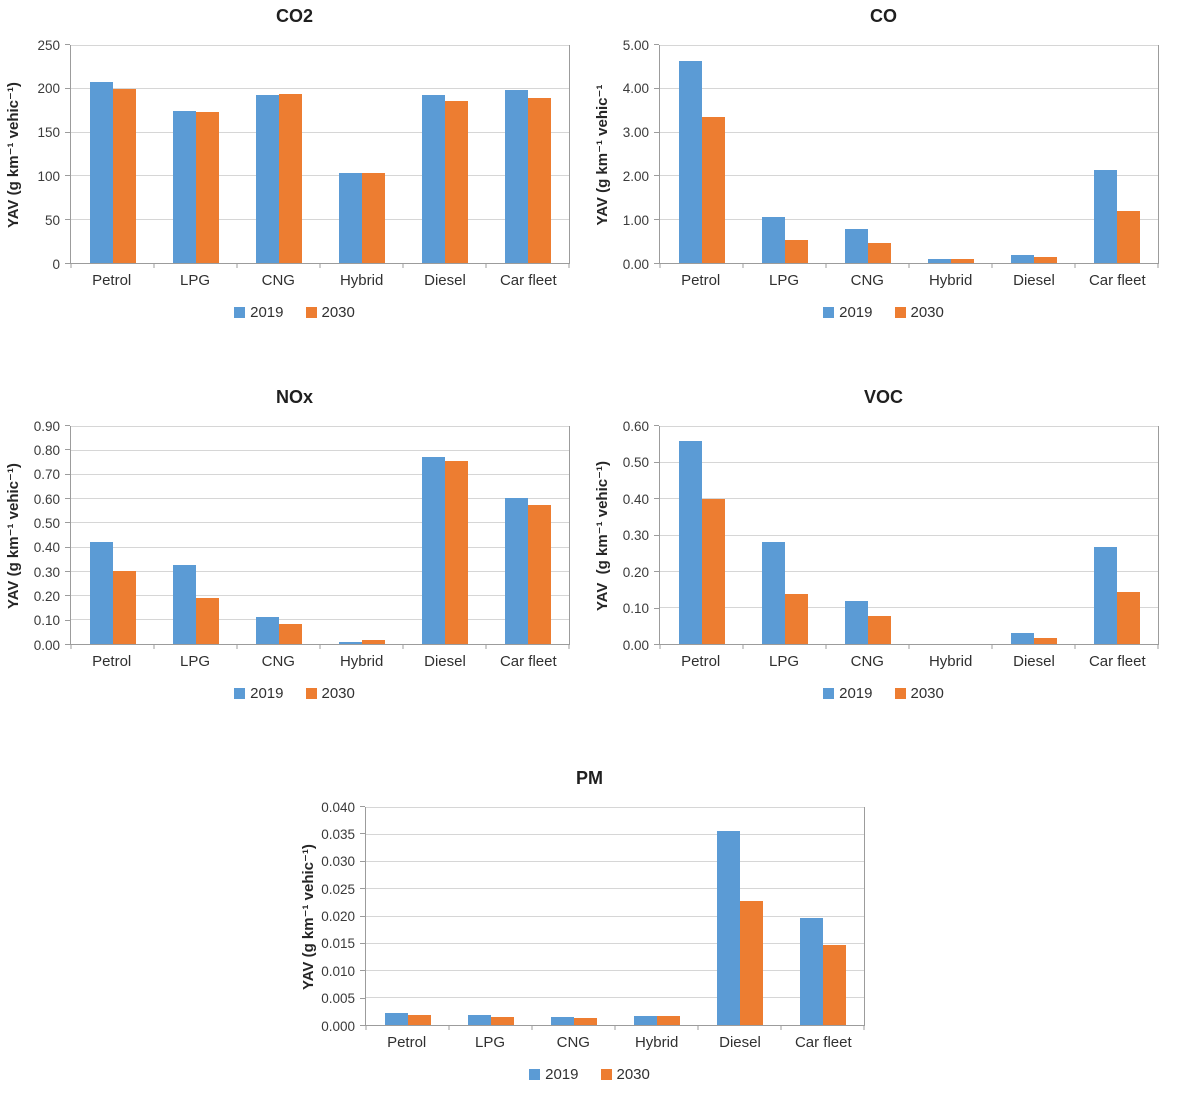 The height and width of the screenshot is (1093, 1179). What do you see at coordinates (338, 916) in the screenshot?
I see `y-tick-label: 0.020` at bounding box center [338, 916].